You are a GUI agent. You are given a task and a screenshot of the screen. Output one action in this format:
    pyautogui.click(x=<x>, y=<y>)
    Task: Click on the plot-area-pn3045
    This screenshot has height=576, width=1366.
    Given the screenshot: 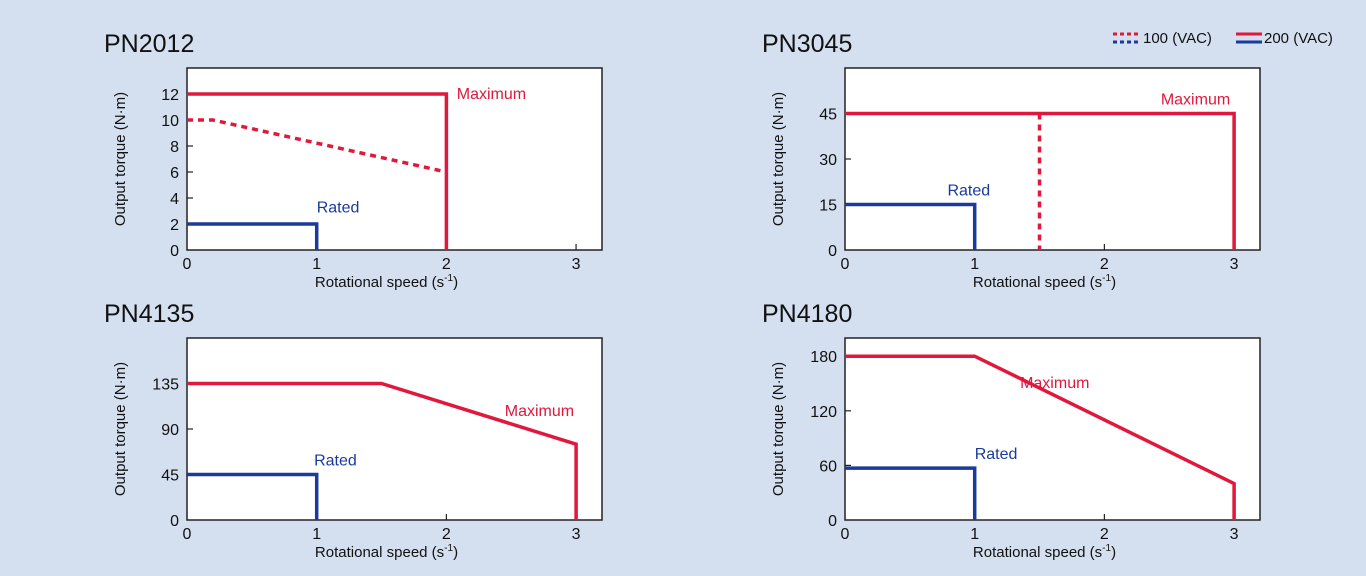 What is the action you would take?
    pyautogui.click(x=1052, y=159)
    